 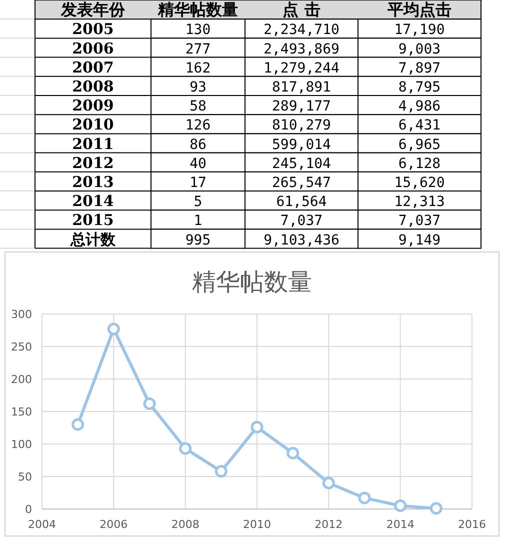 What do you see at coordinates (419, 183) in the screenshot?
I see `data-label: 15,620` at bounding box center [419, 183].